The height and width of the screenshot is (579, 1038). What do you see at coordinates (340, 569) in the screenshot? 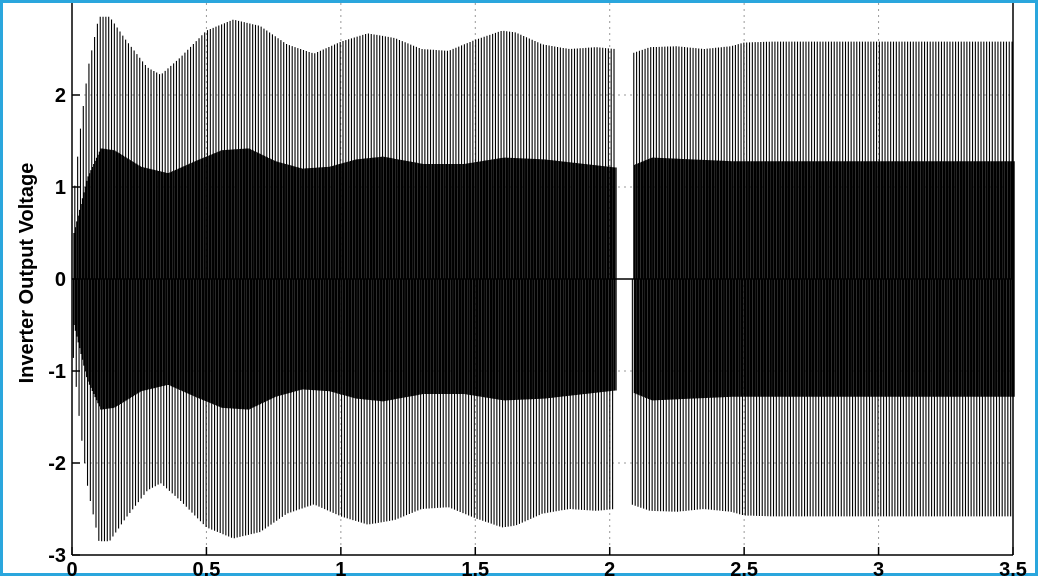
I see `x-tick-label: 1` at bounding box center [340, 569].